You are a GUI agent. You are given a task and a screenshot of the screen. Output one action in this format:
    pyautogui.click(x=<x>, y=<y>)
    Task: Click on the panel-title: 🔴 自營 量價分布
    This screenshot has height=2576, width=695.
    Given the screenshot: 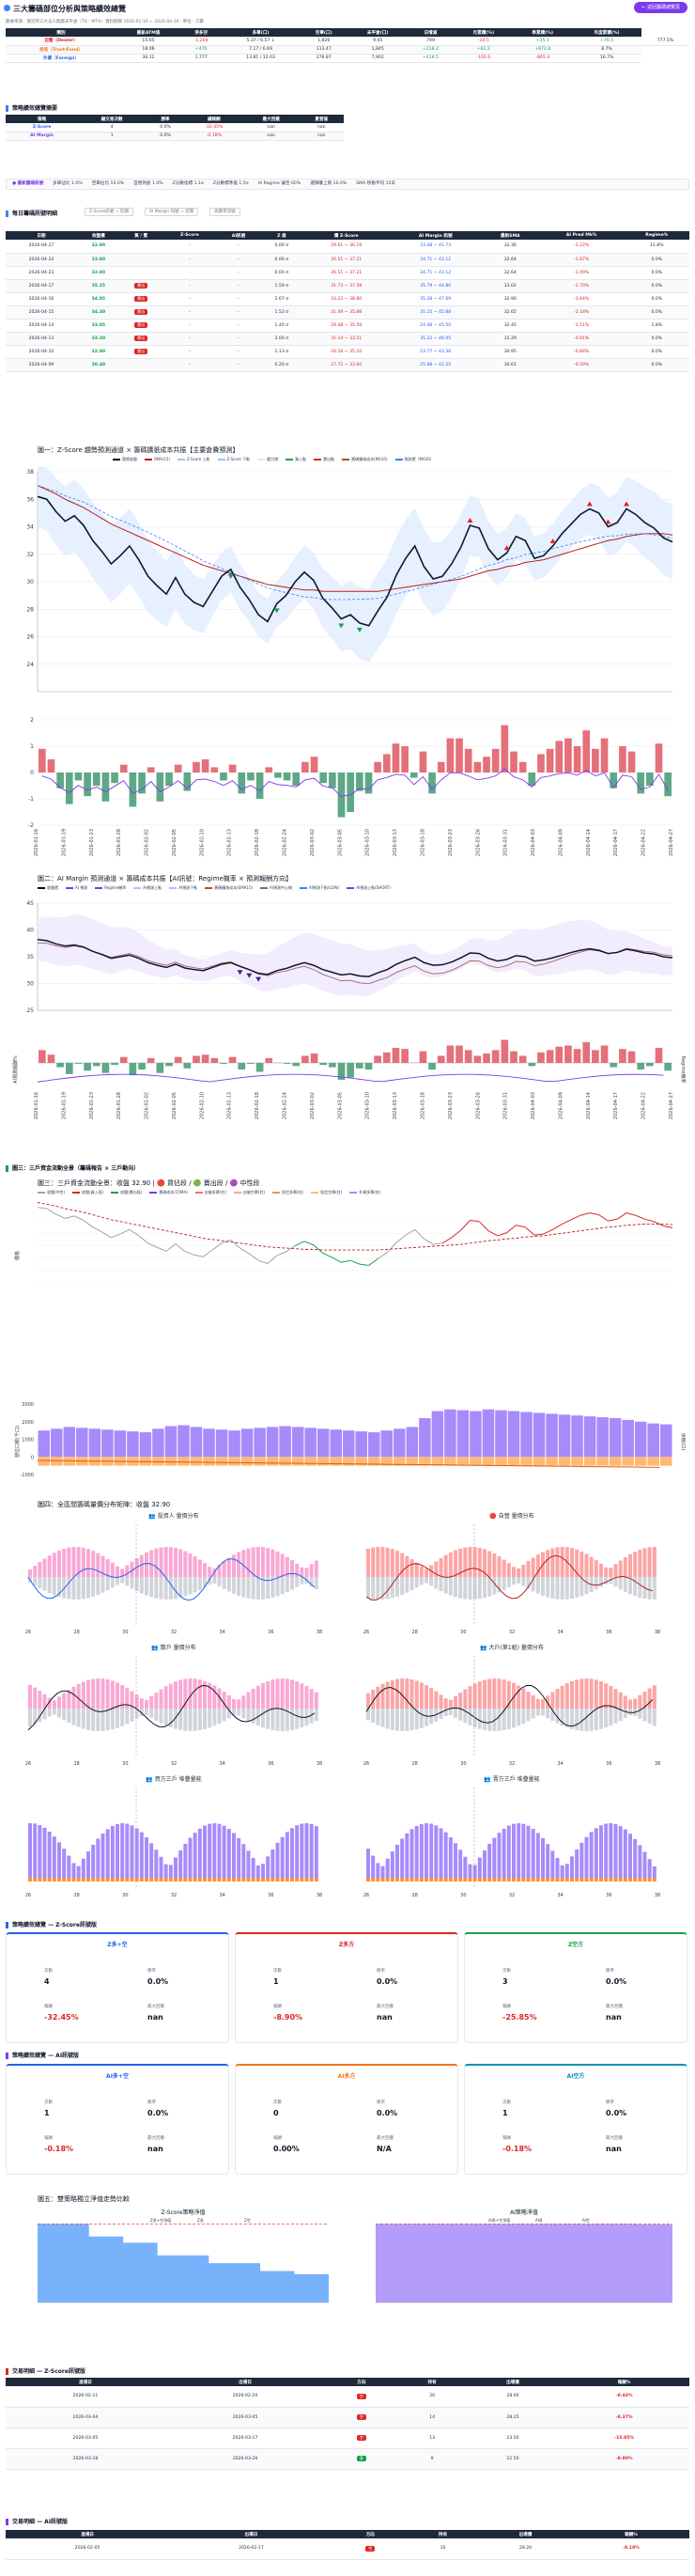 What is the action you would take?
    pyautogui.click(x=512, y=1516)
    